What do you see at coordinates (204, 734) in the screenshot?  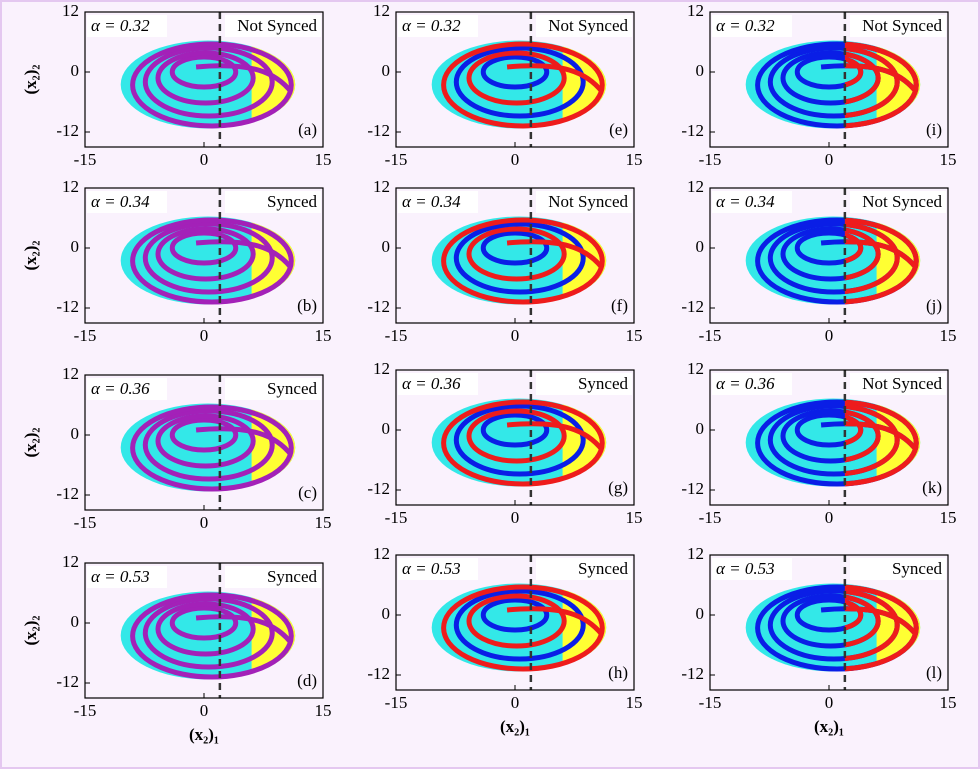 I see `x-axis-label: (x₂)₁` at bounding box center [204, 734].